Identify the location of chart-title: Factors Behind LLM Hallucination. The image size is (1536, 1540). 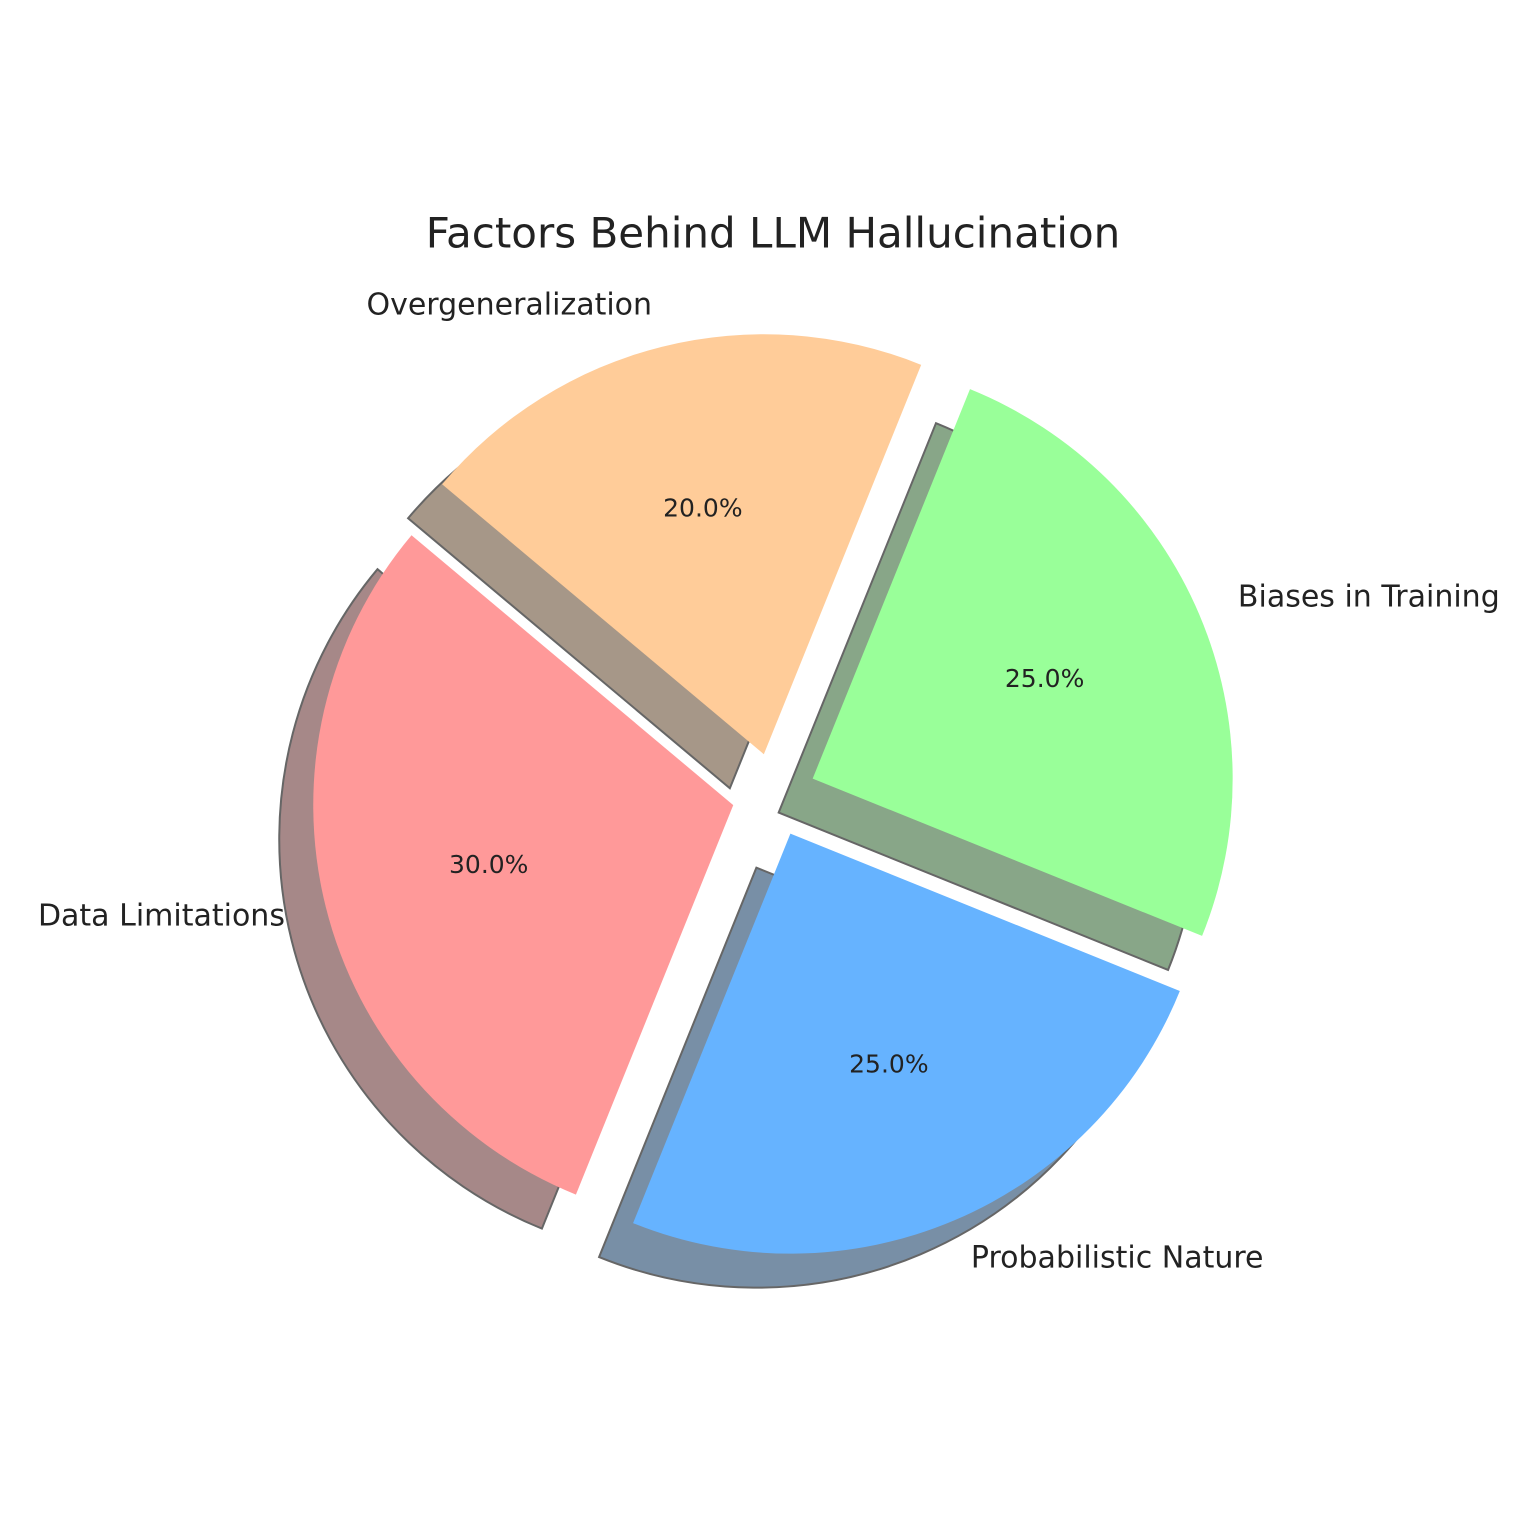
(773, 233).